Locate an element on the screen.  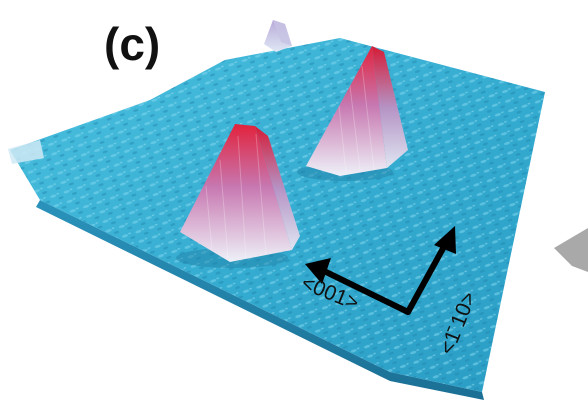
large-front-island is located at coordinates (238, 196).